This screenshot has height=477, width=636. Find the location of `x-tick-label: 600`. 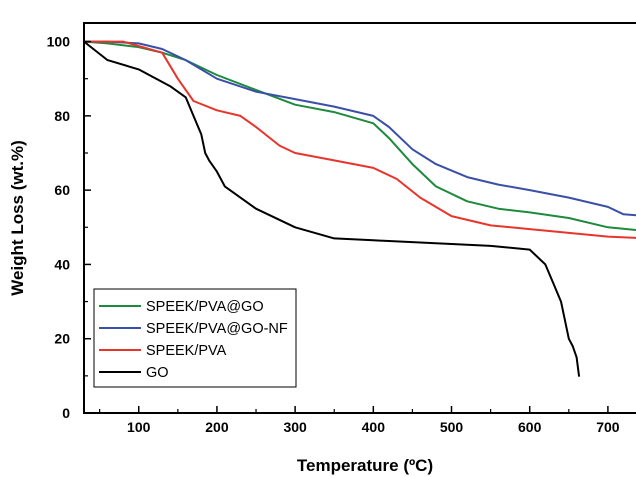

x-tick-label: 600 is located at coordinates (530, 427).